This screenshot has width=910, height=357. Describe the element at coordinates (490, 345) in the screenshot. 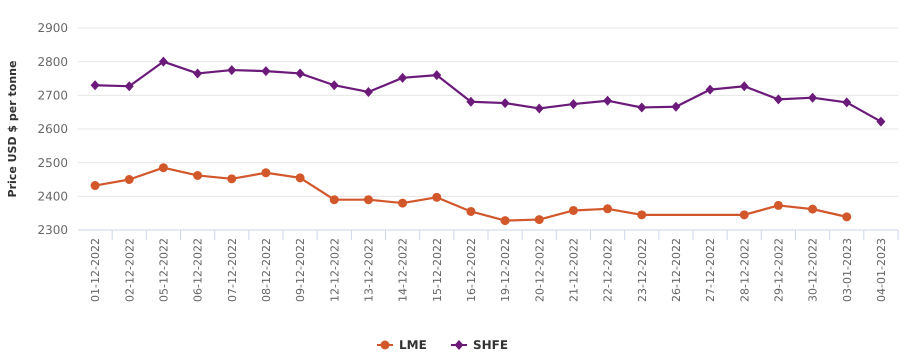

I see `legend-label: SHFE` at that location.